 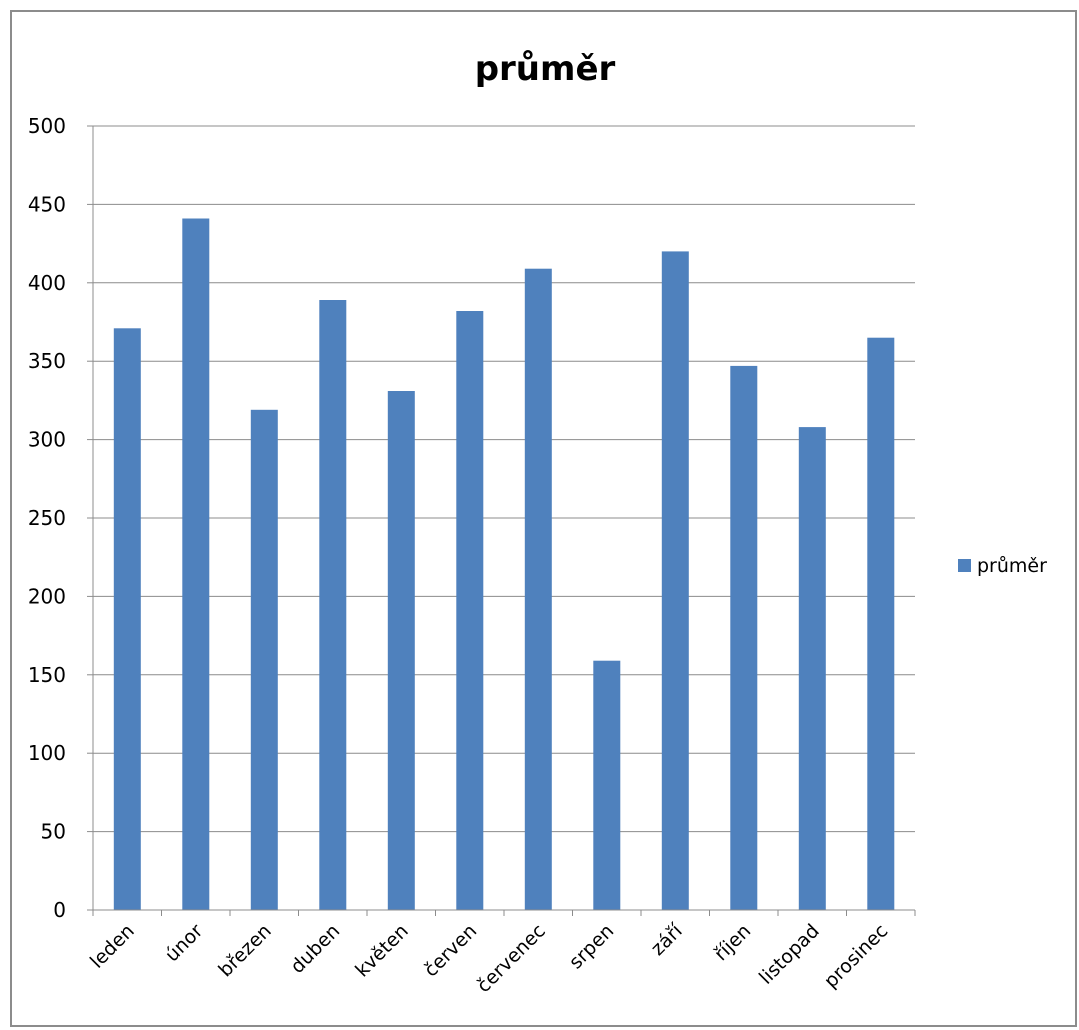 I want to click on y-tick-label: 0, so click(x=59, y=910).